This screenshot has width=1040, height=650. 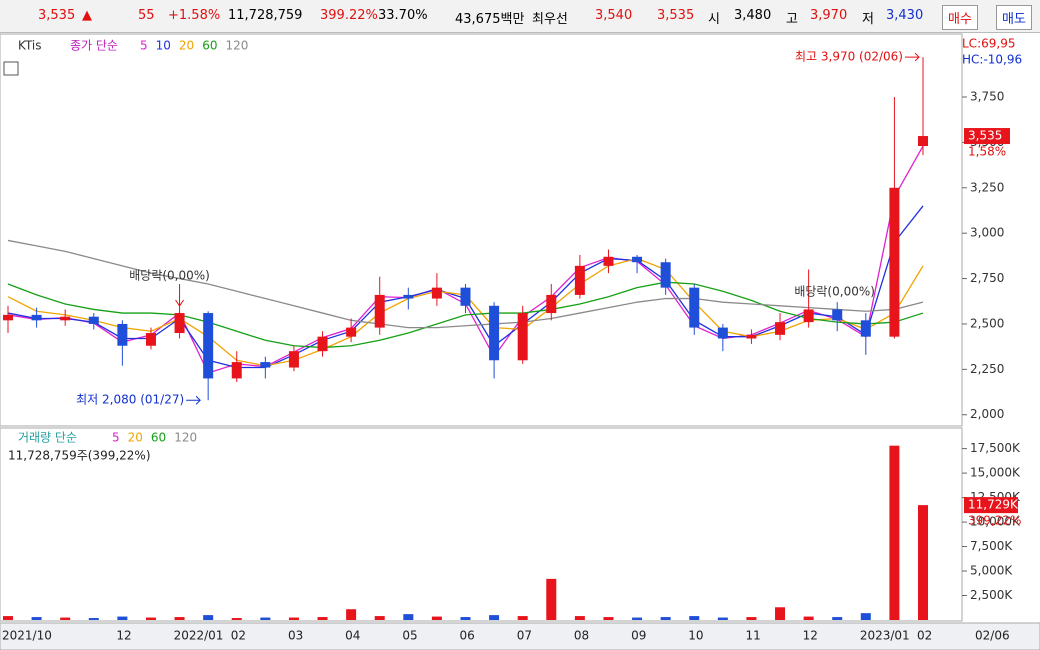 I want to click on y-tick-label: 17,500K, so click(x=995, y=448).